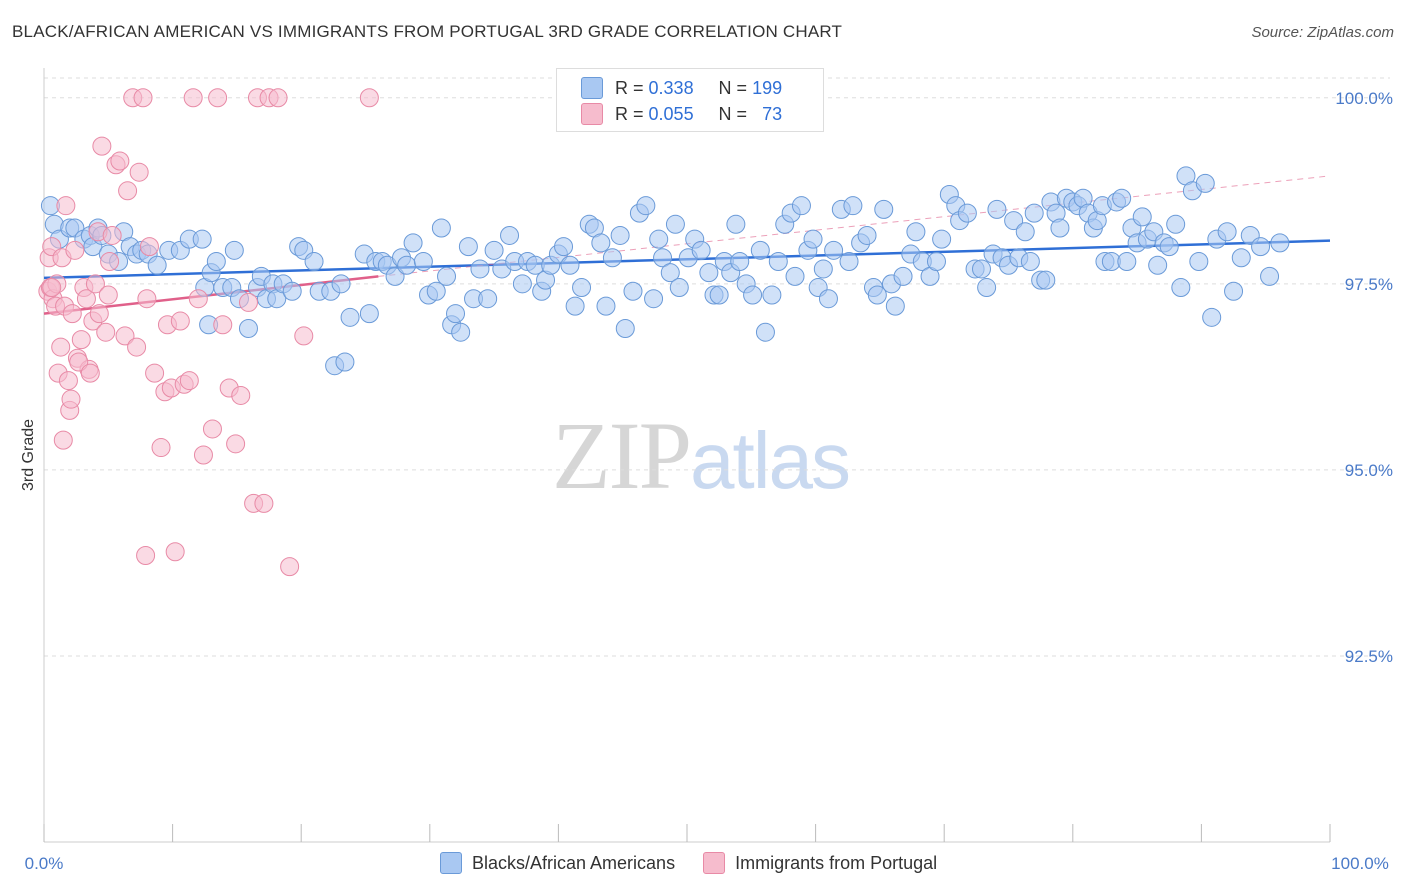  I want to click on pink-swatch, so click(714, 863).